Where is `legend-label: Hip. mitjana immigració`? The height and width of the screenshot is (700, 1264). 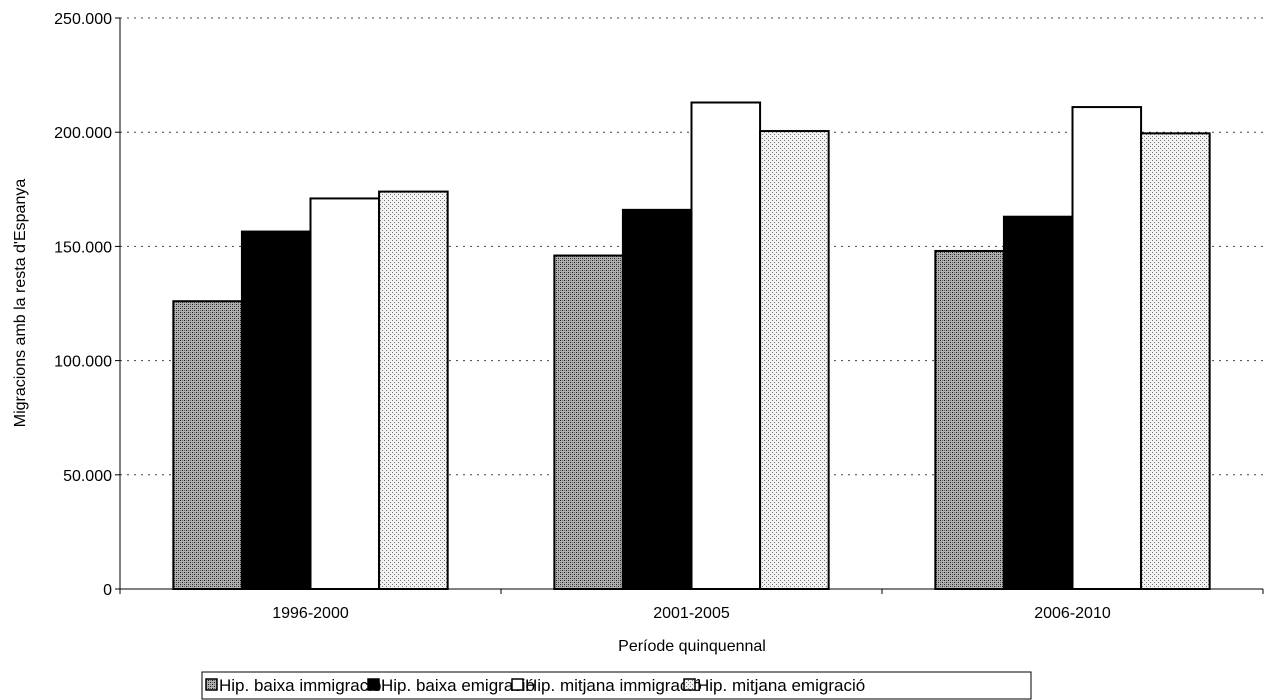 legend-label: Hip. mitjana immigració is located at coordinates (613, 685).